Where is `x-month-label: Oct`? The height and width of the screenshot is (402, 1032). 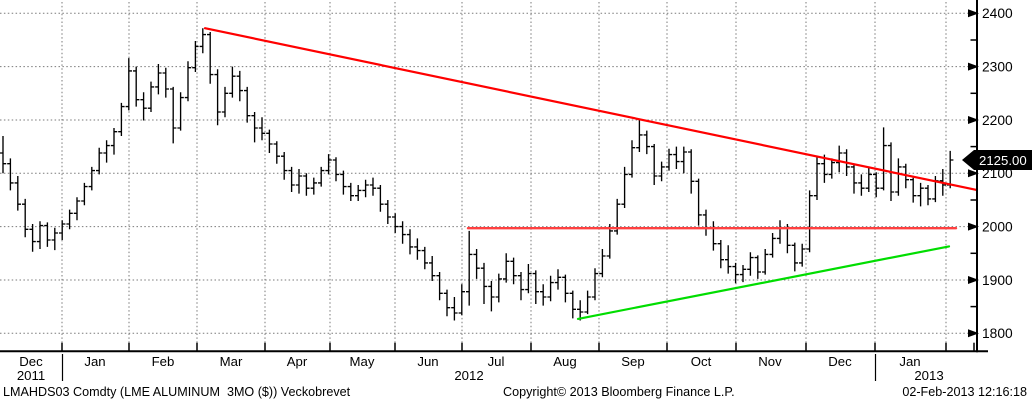
x-month-label: Oct is located at coordinates (701, 361).